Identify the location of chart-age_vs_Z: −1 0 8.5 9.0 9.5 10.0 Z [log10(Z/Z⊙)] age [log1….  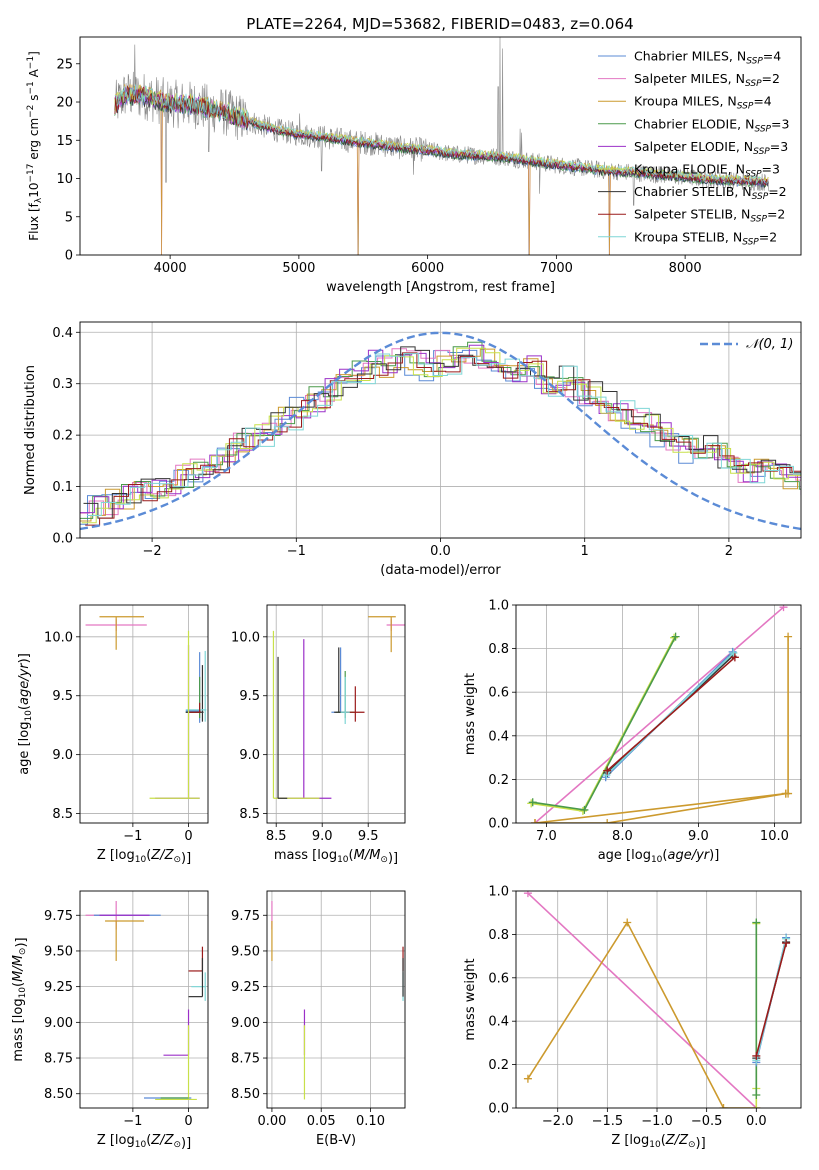
(113, 735).